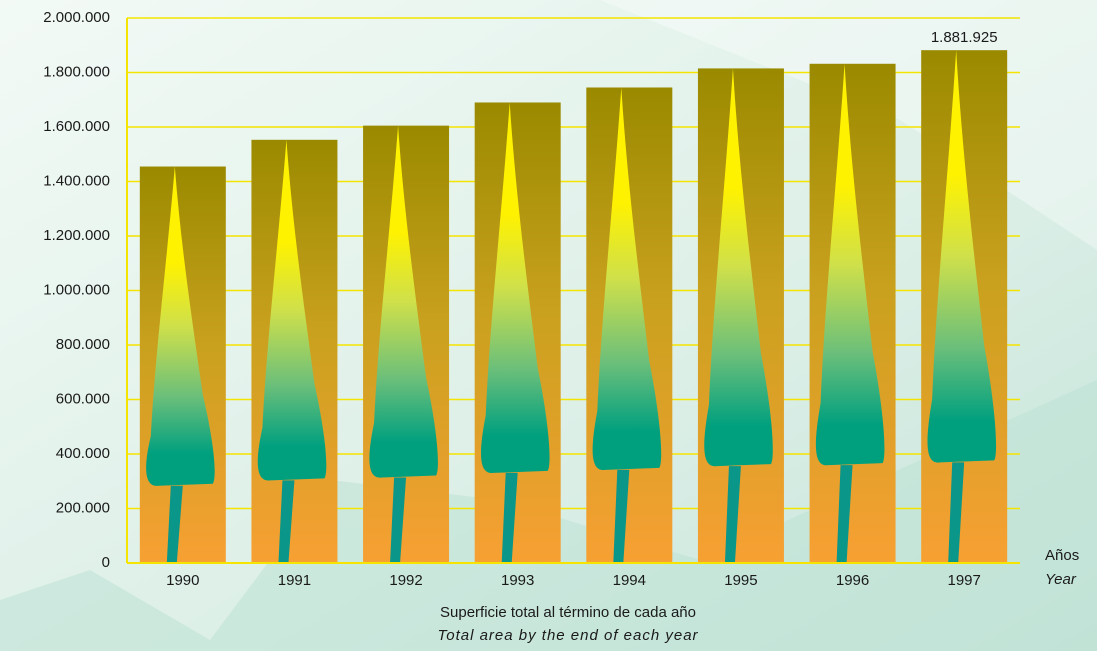  Describe the element at coordinates (182, 580) in the screenshot. I see `x-tick-label: 1990` at that location.